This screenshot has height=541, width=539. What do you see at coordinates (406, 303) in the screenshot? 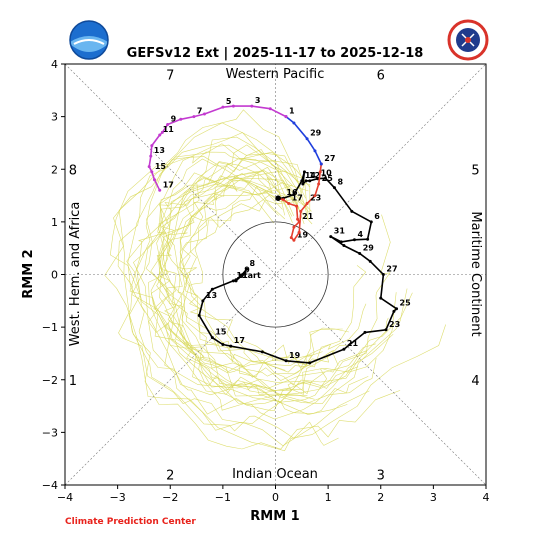
I see `point-label: 25` at bounding box center [406, 303].